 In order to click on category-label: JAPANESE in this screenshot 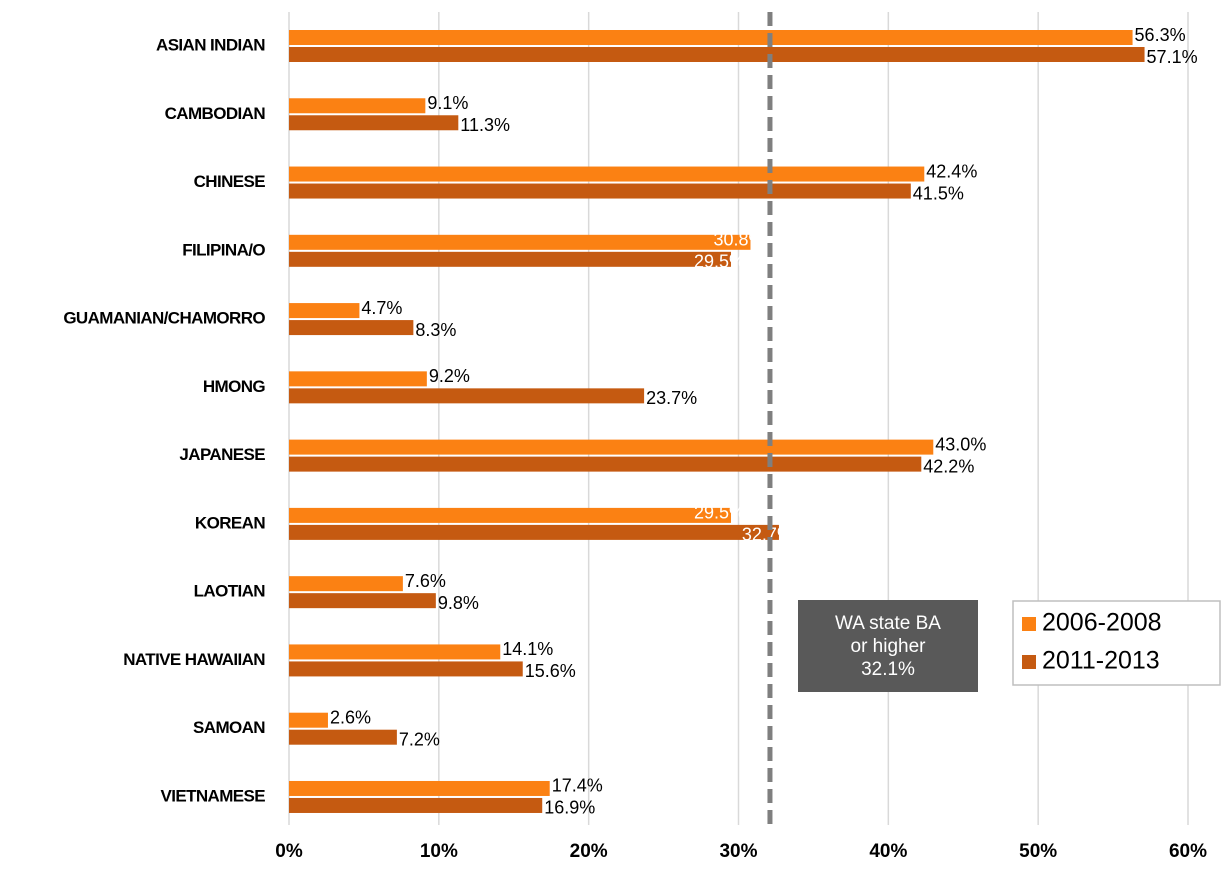, I will do `click(222, 454)`.